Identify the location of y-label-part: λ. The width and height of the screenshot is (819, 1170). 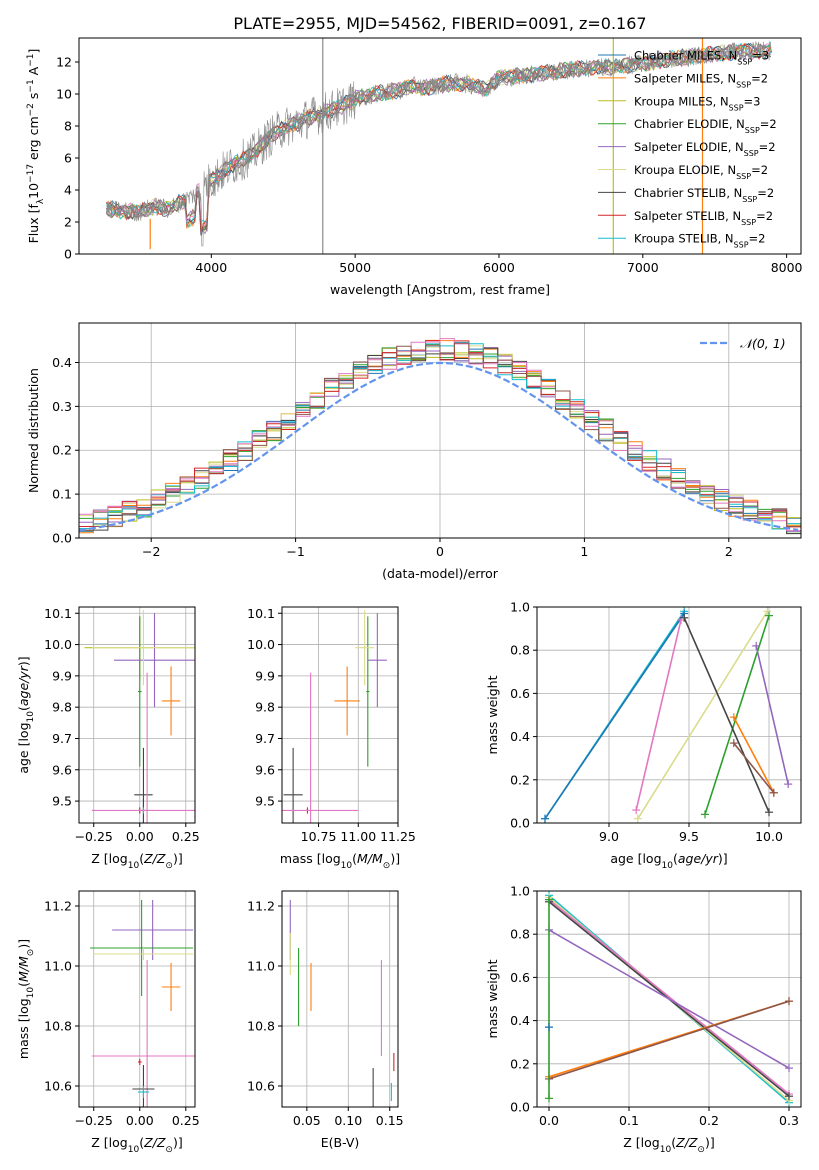
(41, 201).